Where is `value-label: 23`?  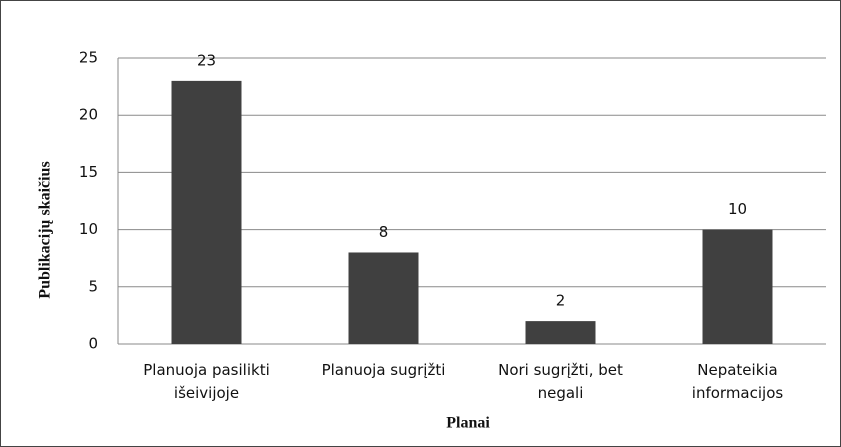 value-label: 23 is located at coordinates (206, 60).